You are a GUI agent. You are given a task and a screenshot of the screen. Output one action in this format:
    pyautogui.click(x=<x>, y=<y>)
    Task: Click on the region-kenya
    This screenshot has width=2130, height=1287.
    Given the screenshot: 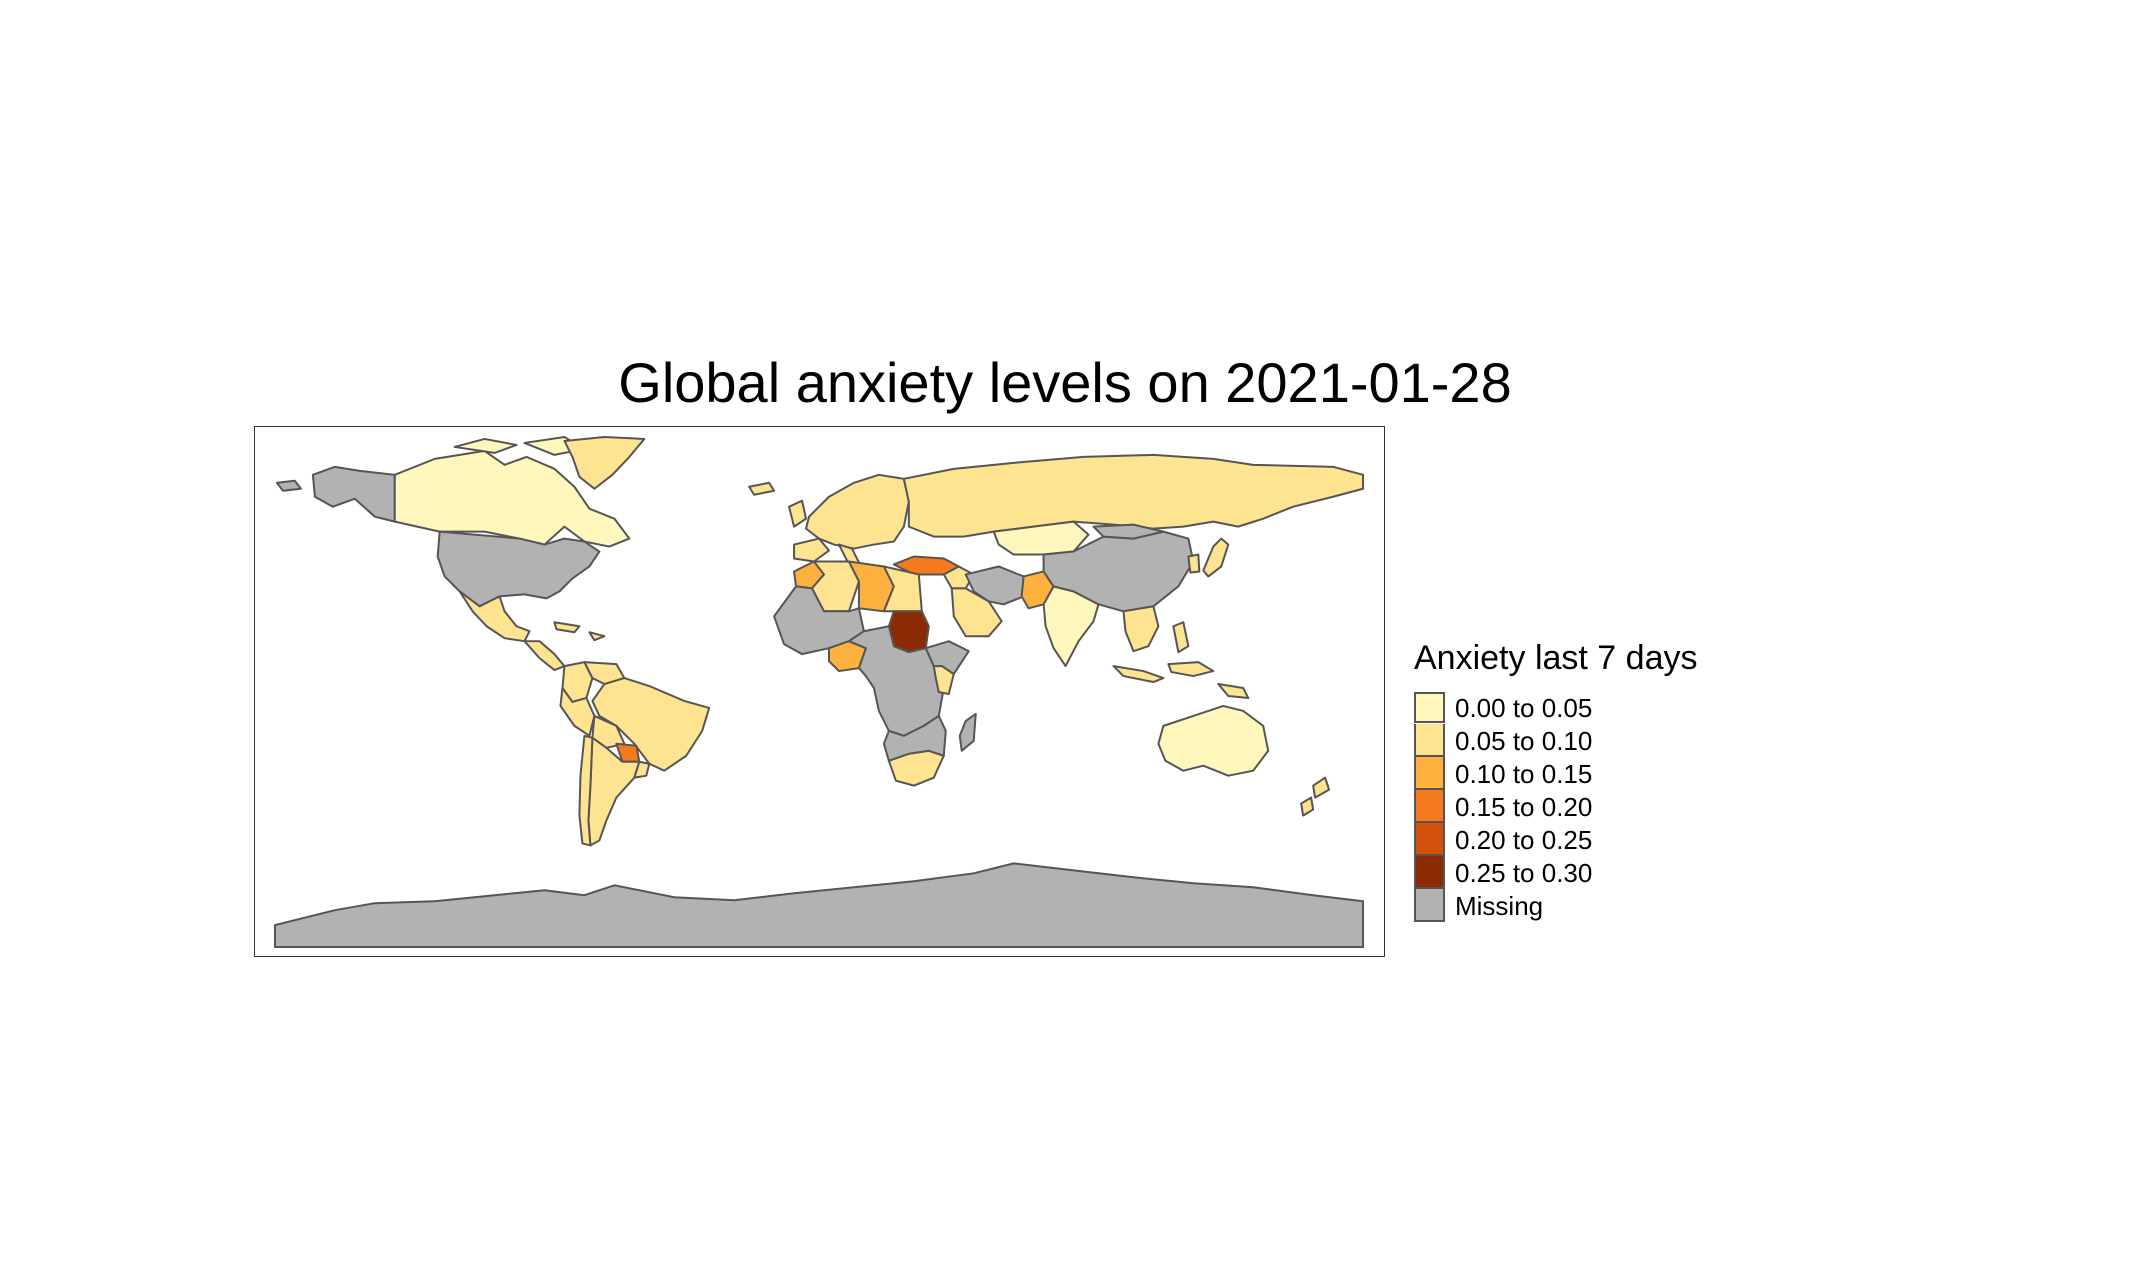 What is the action you would take?
    pyautogui.click(x=943, y=680)
    